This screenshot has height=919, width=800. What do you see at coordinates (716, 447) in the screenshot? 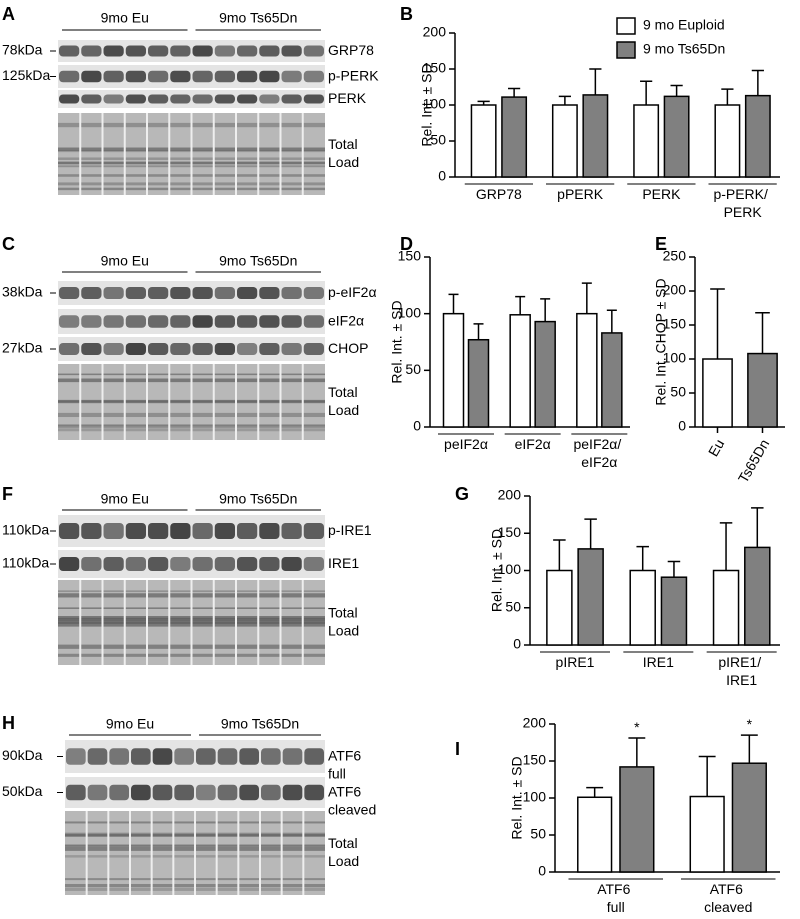
I see `x-tick-label: Eu` at bounding box center [716, 447].